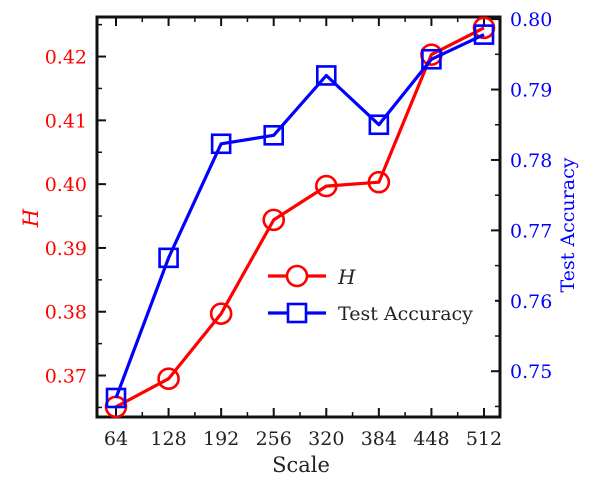 The image size is (598, 497). I want to click on x-tick-label: 448, so click(431, 439).